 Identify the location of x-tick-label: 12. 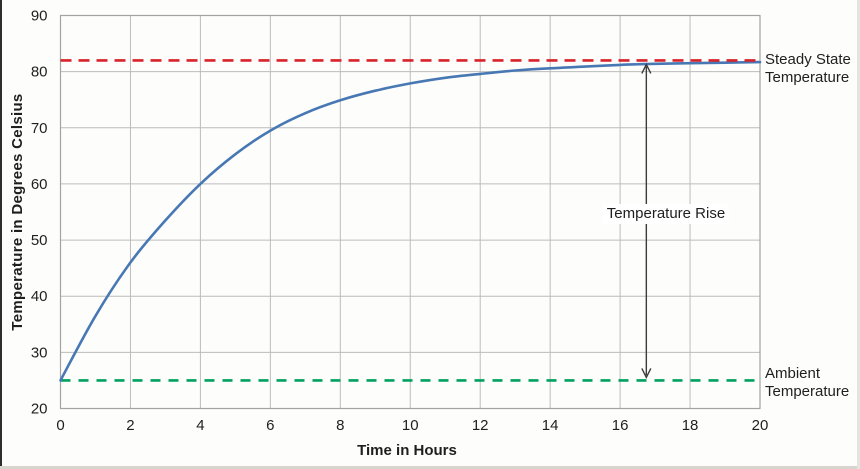
(480, 425).